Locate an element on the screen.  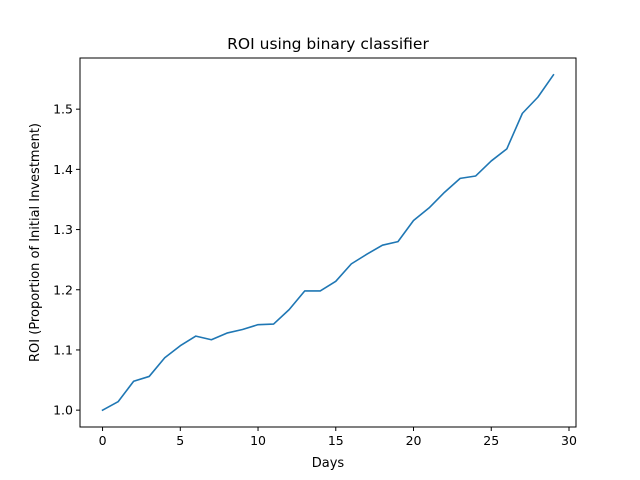
x-tick-label: 25 is located at coordinates (491, 440).